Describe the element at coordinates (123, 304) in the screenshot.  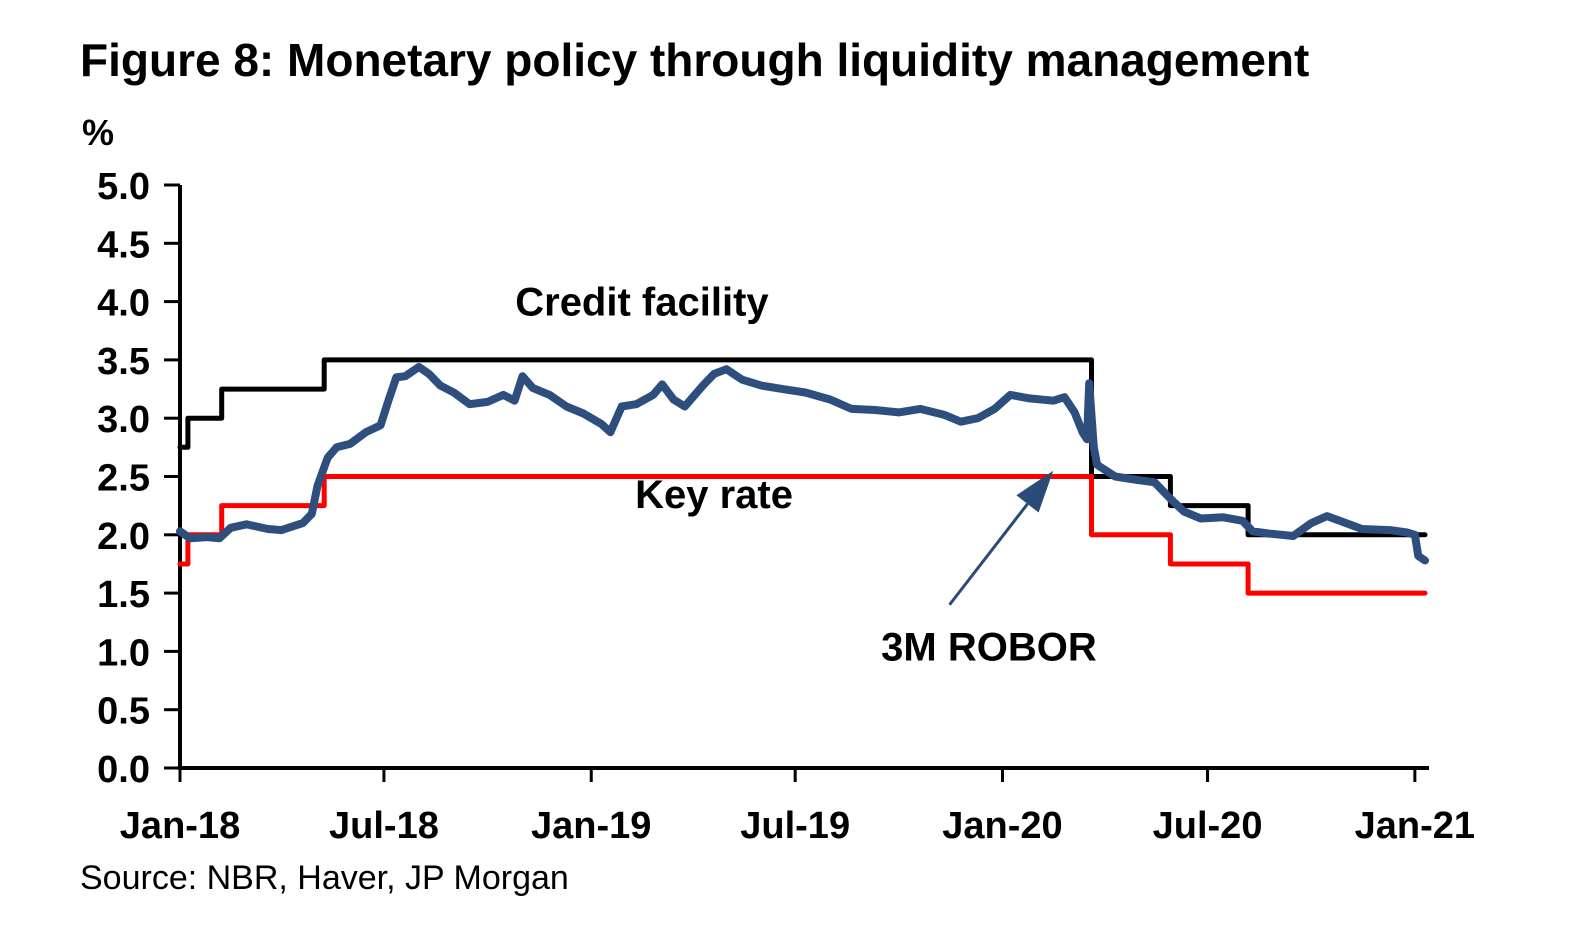
I see `y-tick-label: 4.0` at that location.